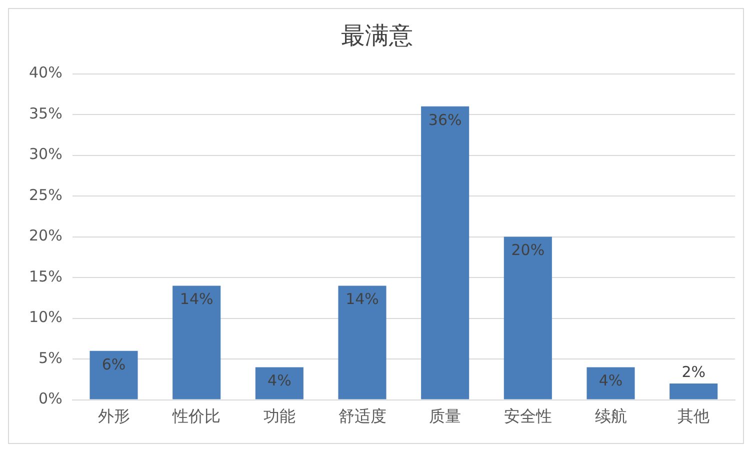 This screenshot has height=452, width=752. Describe the element at coordinates (445, 416) in the screenshot. I see `x-tick-label: 质量` at that location.